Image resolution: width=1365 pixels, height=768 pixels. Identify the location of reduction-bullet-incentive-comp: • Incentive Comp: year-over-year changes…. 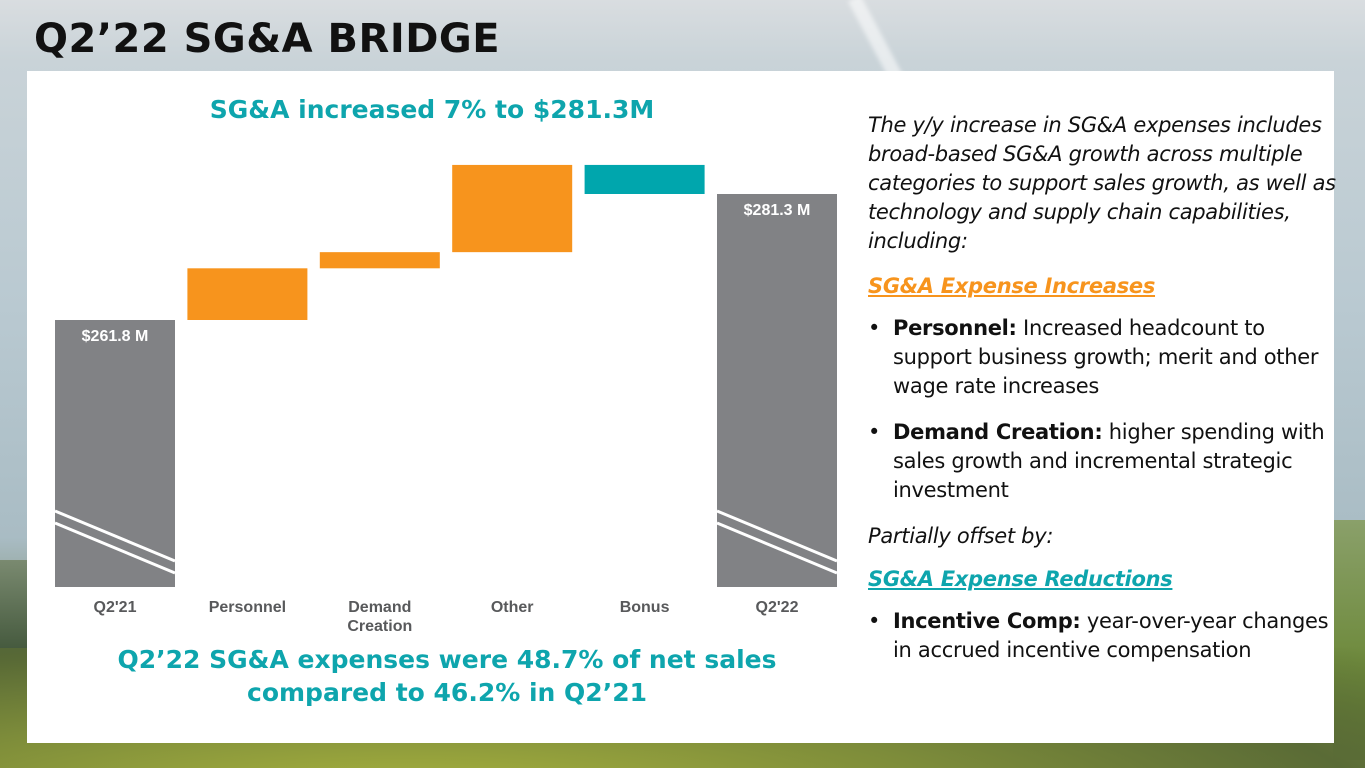
(1103, 636).